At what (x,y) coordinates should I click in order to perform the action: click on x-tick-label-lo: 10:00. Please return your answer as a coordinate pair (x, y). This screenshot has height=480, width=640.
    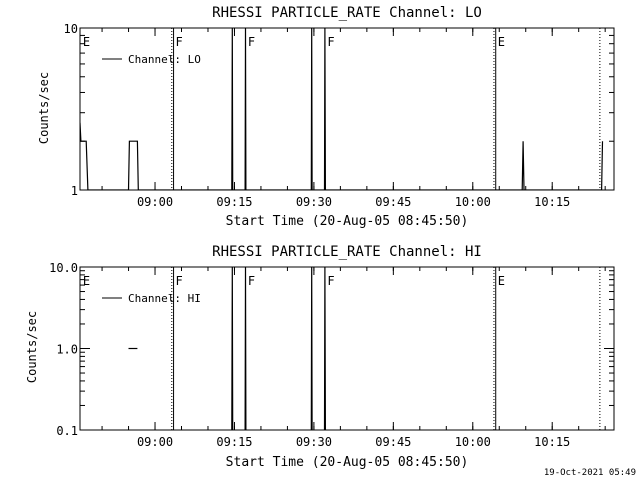
    Looking at the image, I should click on (473, 202).